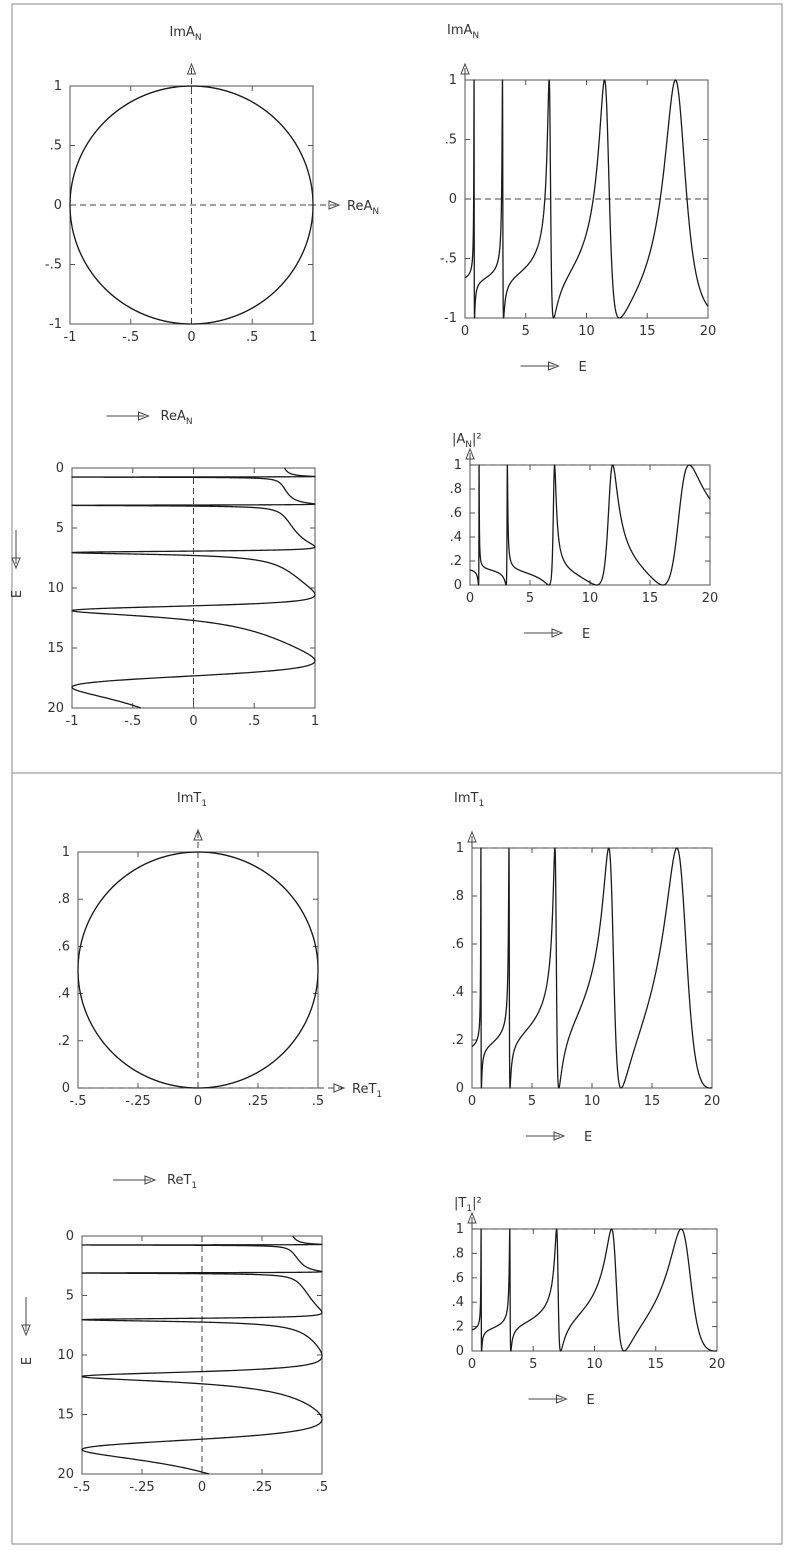 This screenshot has height=1556, width=787. Describe the element at coordinates (467, 441) in the screenshot. I see `y-axis-title: |AN|²` at that location.